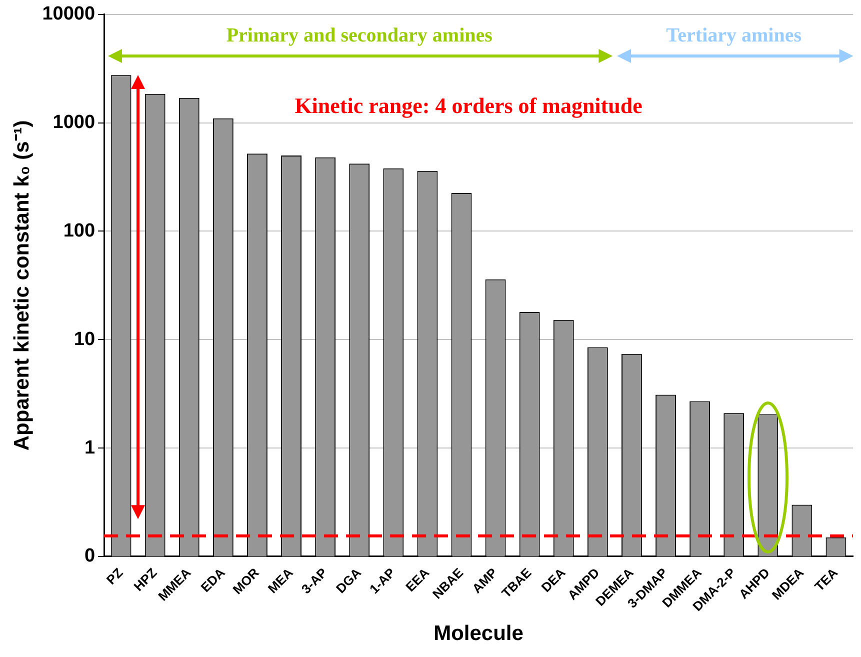  Describe the element at coordinates (90, 447) in the screenshot. I see `y-tick-label: 1` at that location.